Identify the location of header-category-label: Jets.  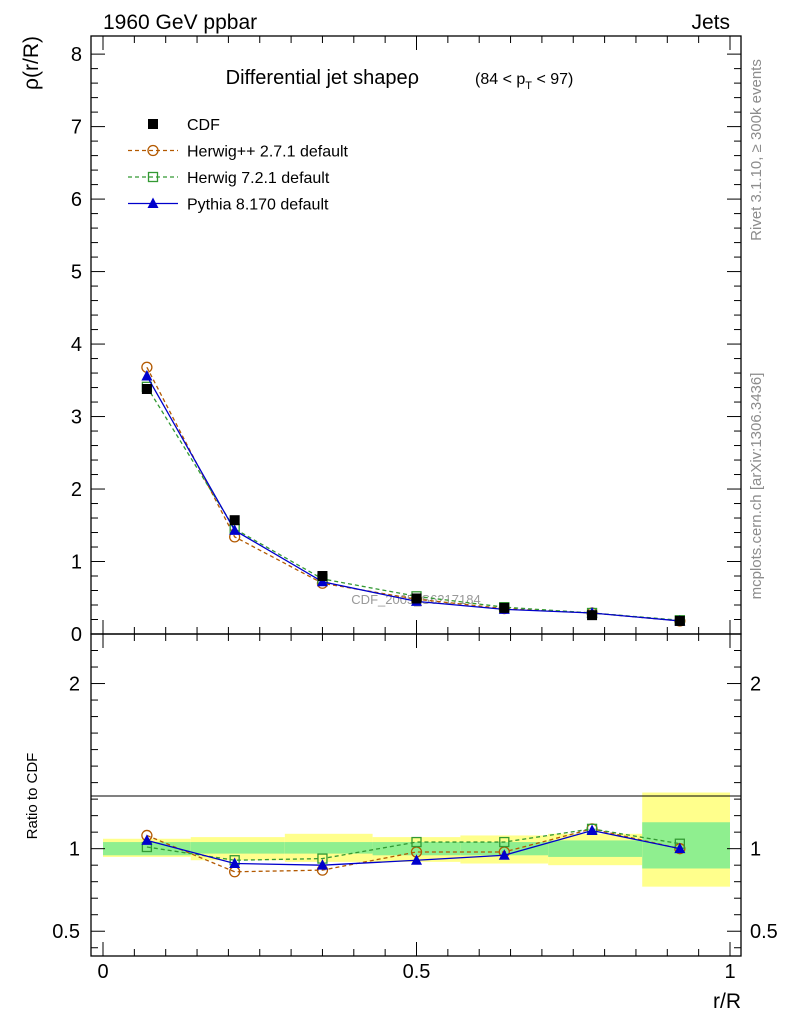
(710, 22).